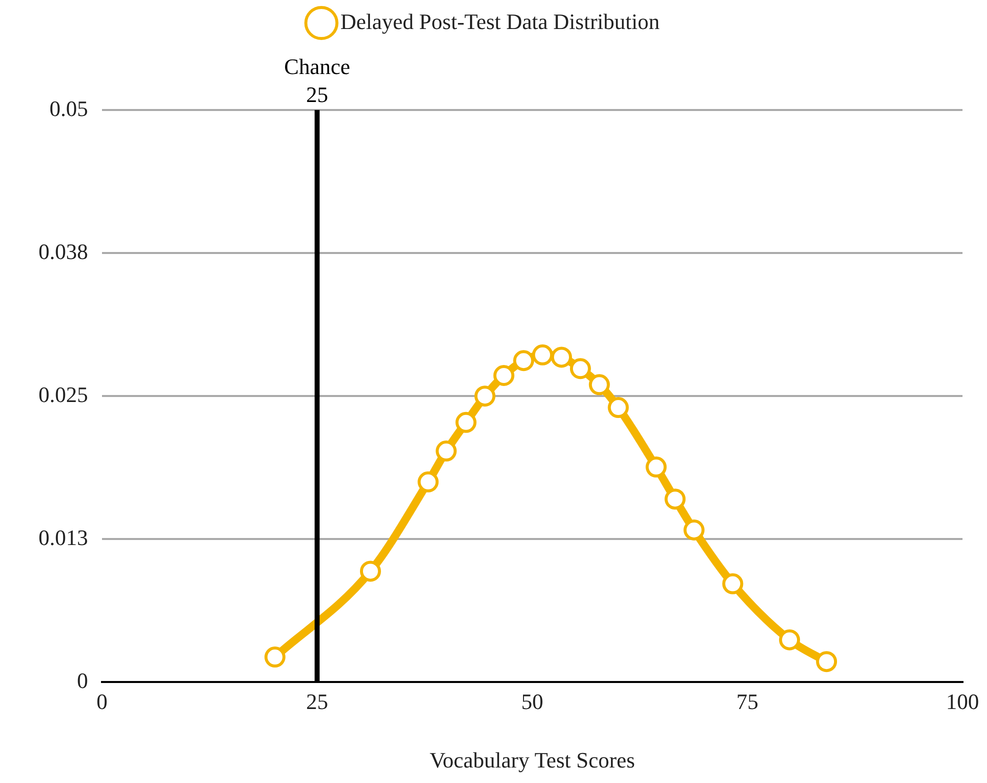  I want to click on ref-line-label: Chance 25, so click(317, 80).